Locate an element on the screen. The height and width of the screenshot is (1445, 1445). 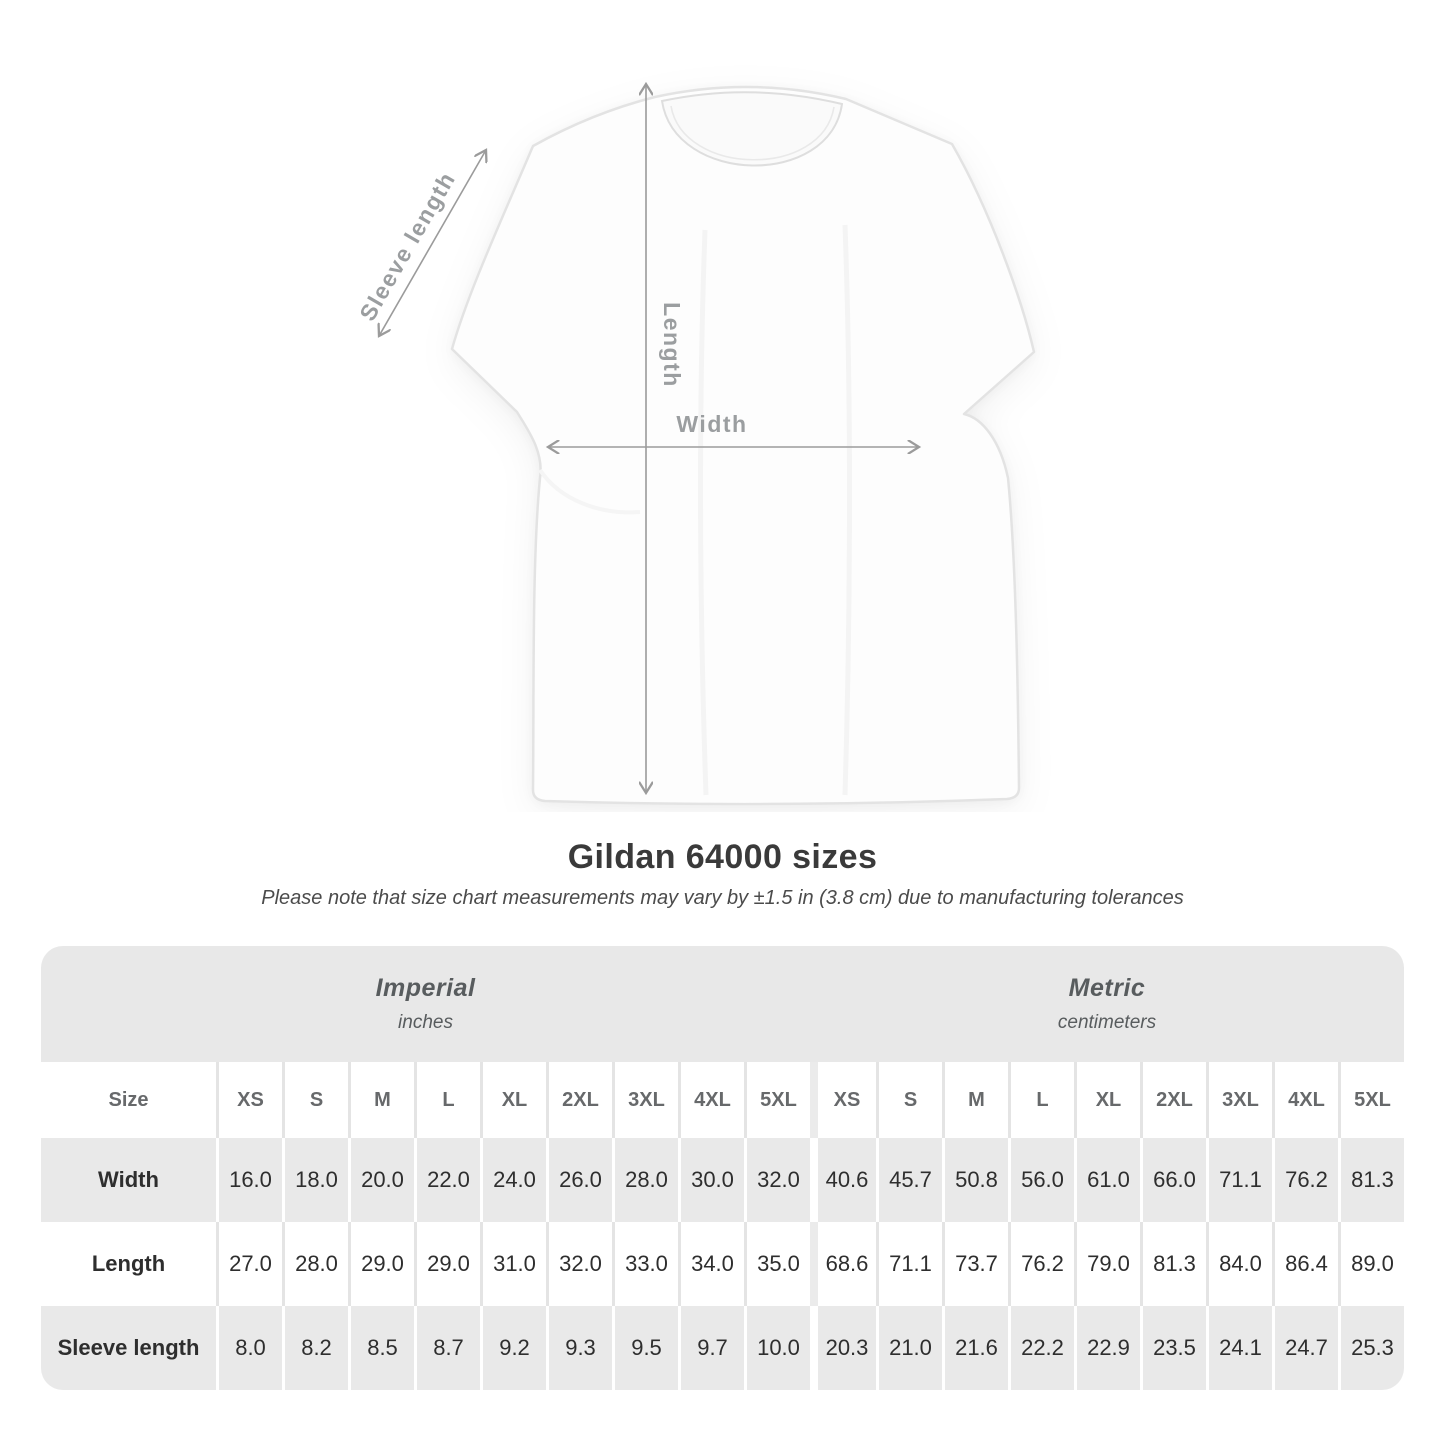
value-cell: 79.0 is located at coordinates (1107, 1264).